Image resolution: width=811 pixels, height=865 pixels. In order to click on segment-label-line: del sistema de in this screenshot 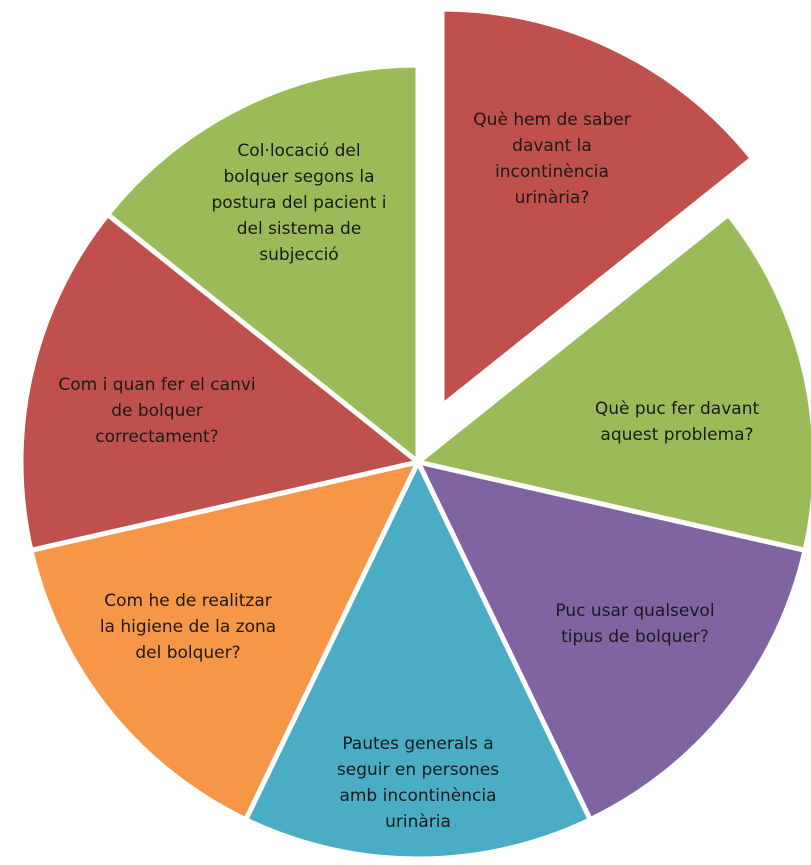, I will do `click(299, 229)`.